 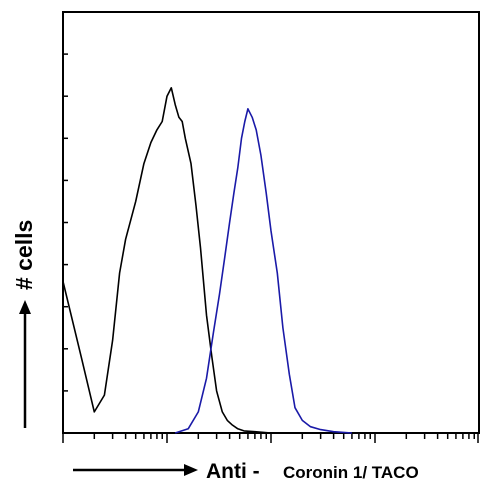 I want to click on y-axis-arrowhead, so click(x=25, y=307).